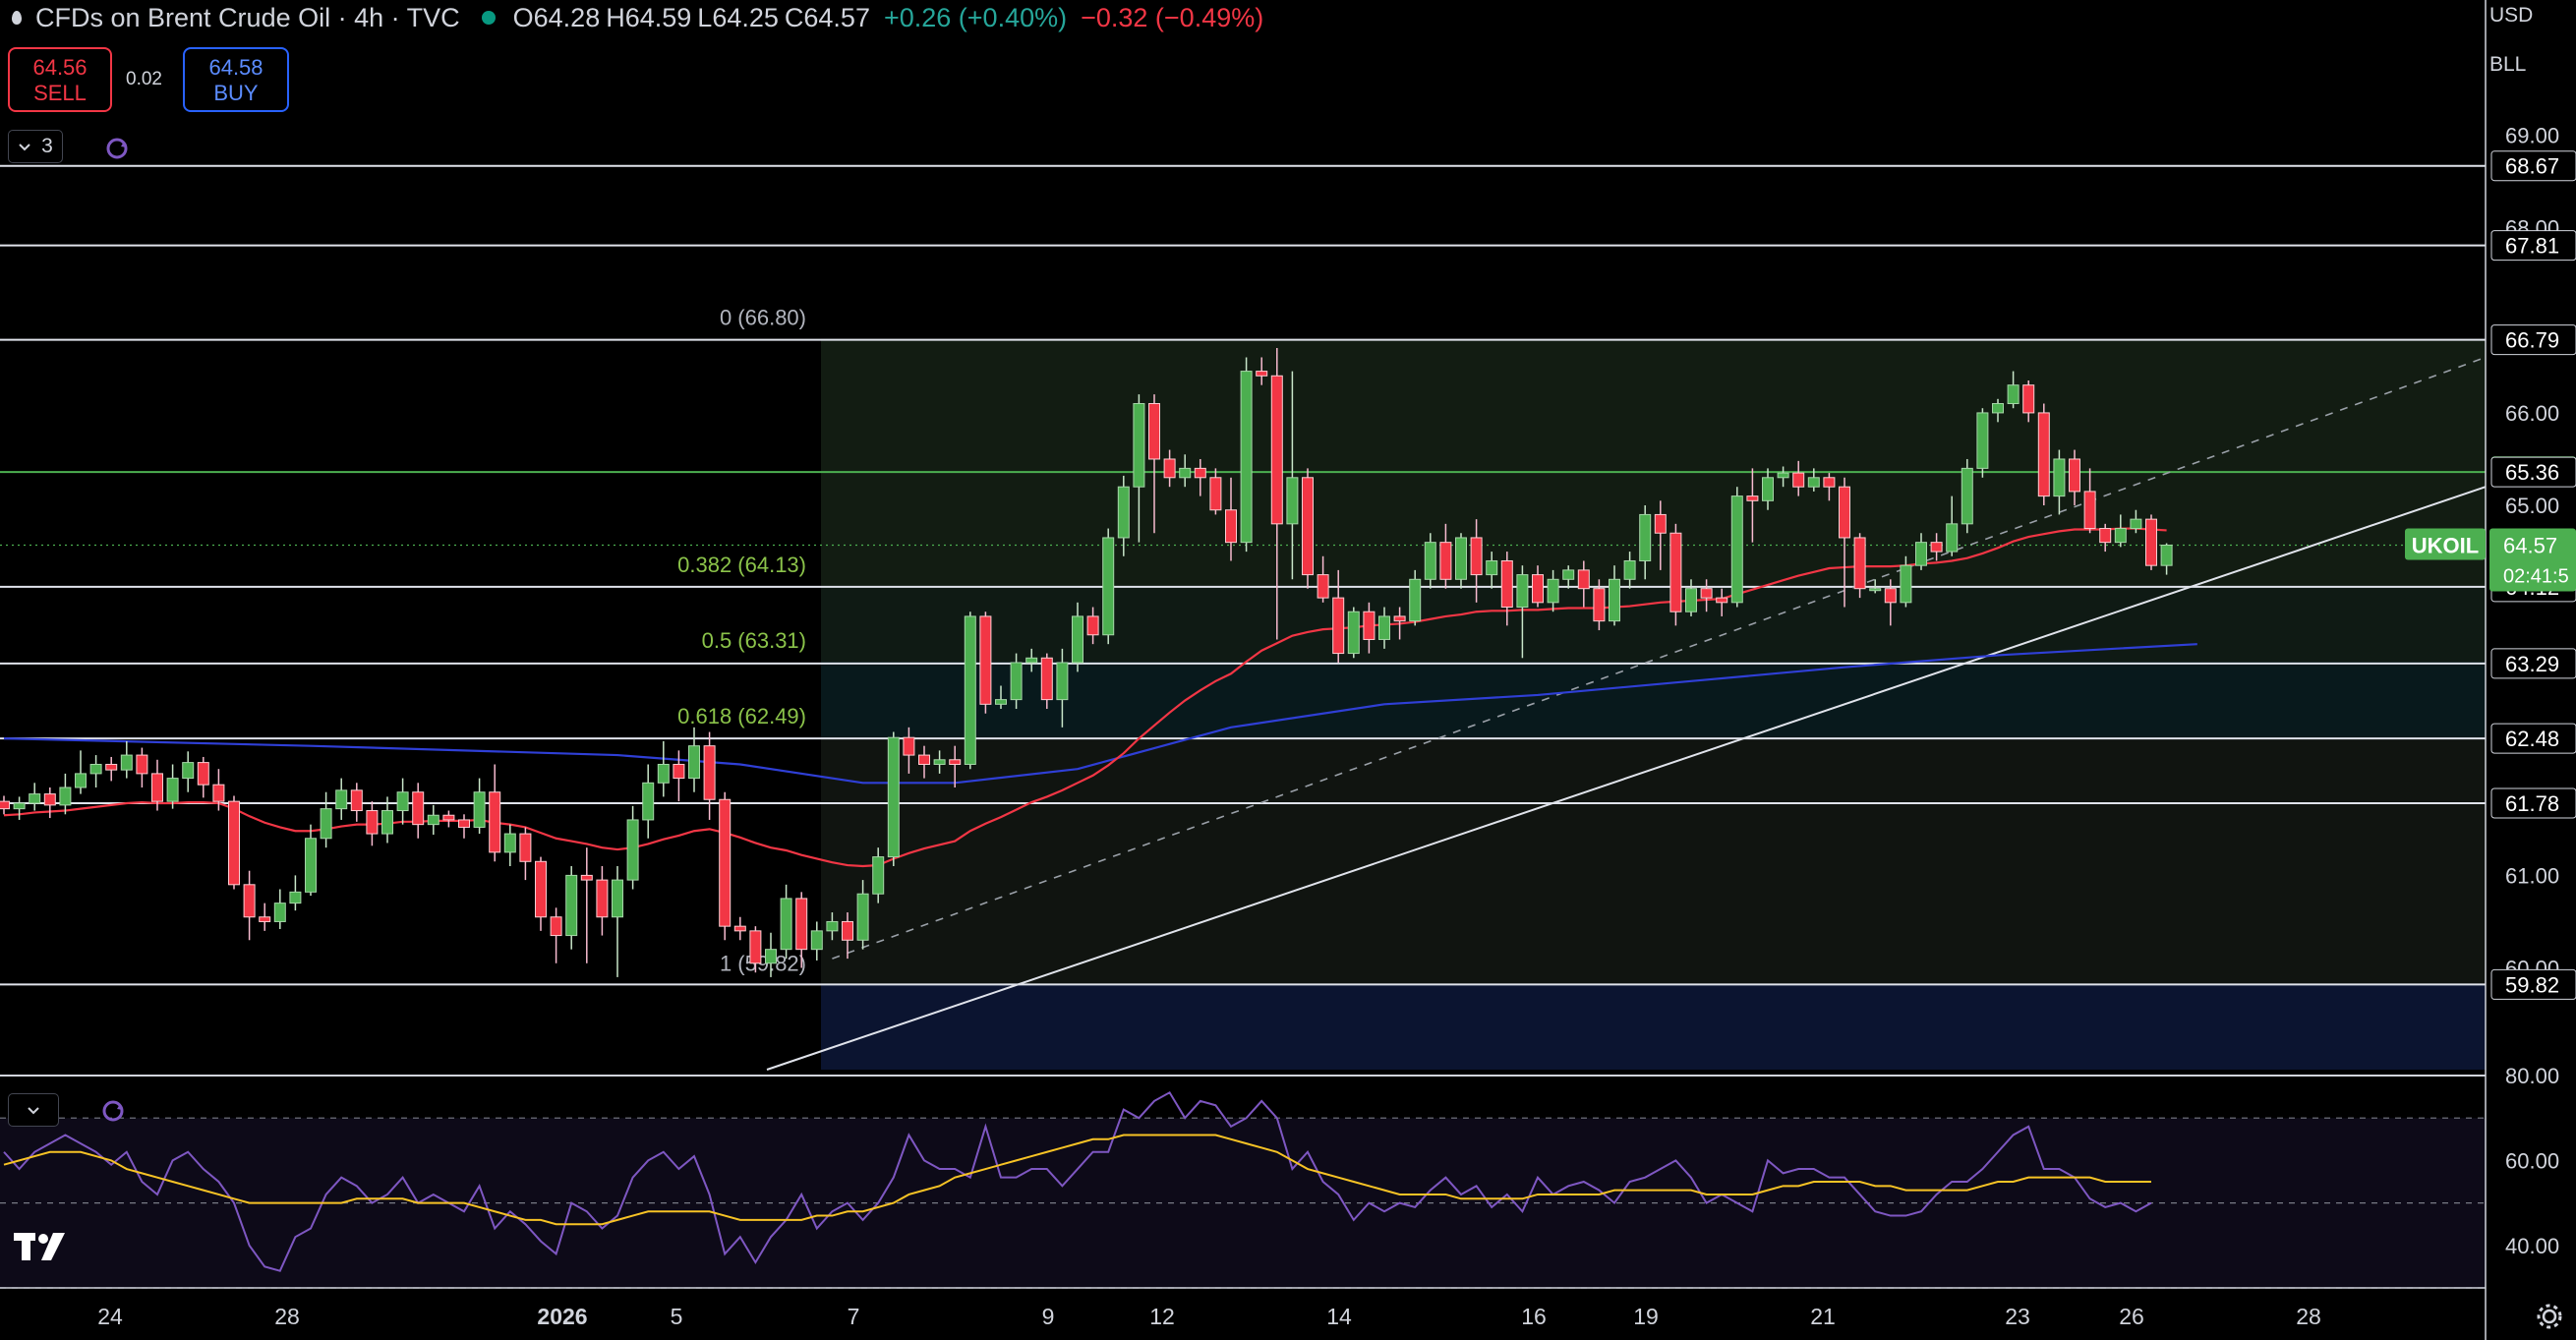 This screenshot has height=1340, width=2576. What do you see at coordinates (488, 18) in the screenshot?
I see `market-status-icon` at bounding box center [488, 18].